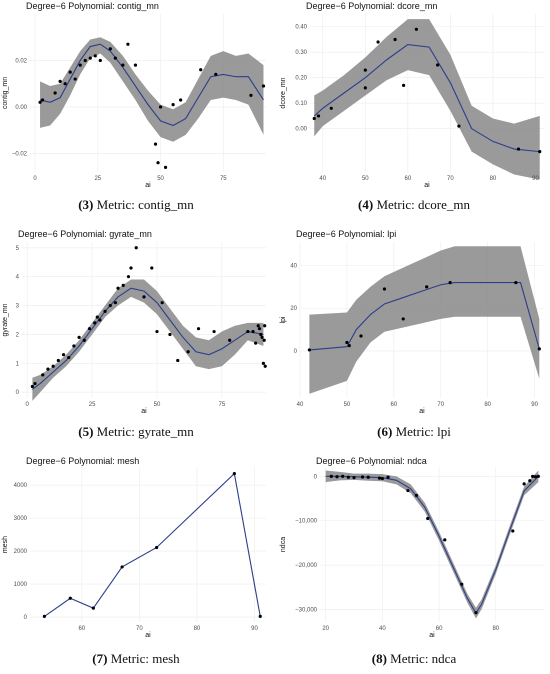 The image size is (550, 674). I want to click on x-tick-label: 75, so click(223, 179).